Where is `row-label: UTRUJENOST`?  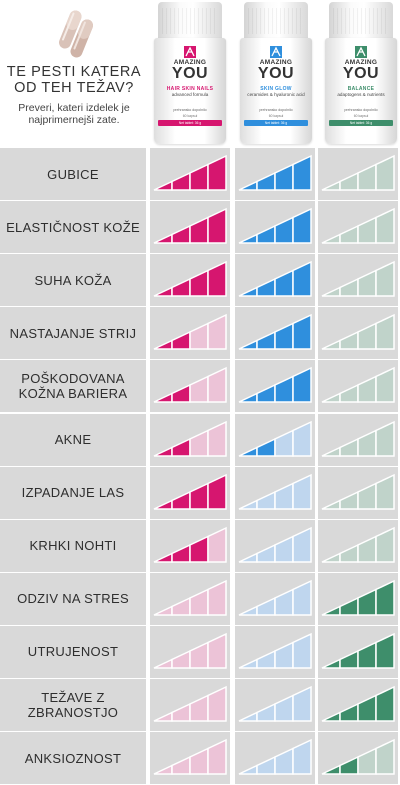 row-label: UTRUJENOST is located at coordinates (73, 651).